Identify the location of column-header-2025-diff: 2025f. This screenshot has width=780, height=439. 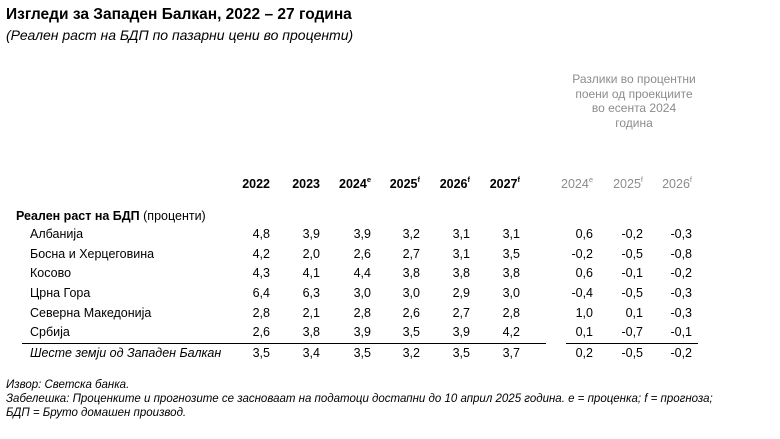
(621, 183).